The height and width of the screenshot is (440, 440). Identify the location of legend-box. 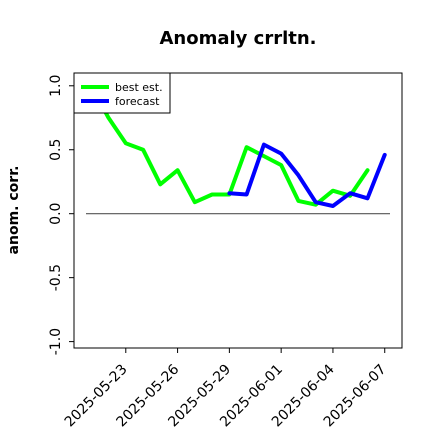
(122, 93).